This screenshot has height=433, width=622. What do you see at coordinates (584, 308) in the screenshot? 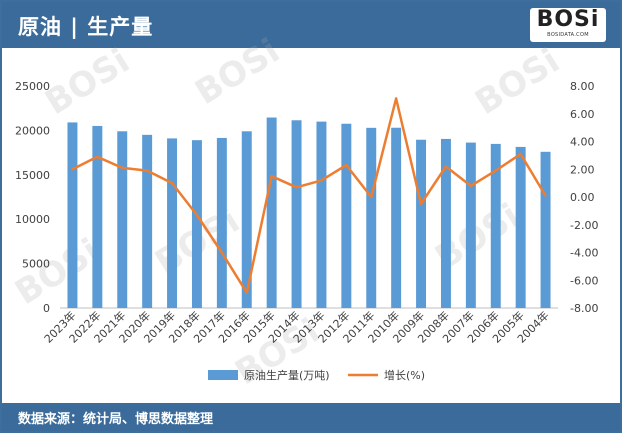
I see `y-right-tick-label: -8.00` at bounding box center [584, 308].